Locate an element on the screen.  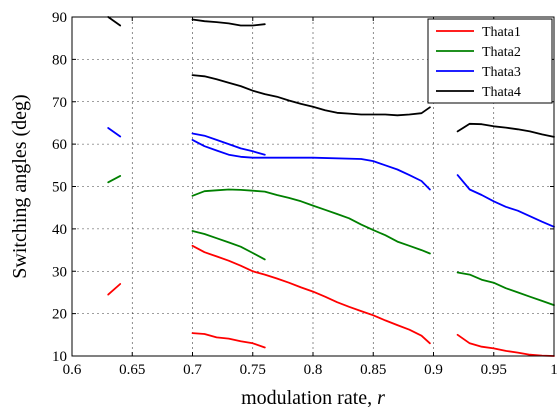
x-axis-variable: r is located at coordinates (381, 398).